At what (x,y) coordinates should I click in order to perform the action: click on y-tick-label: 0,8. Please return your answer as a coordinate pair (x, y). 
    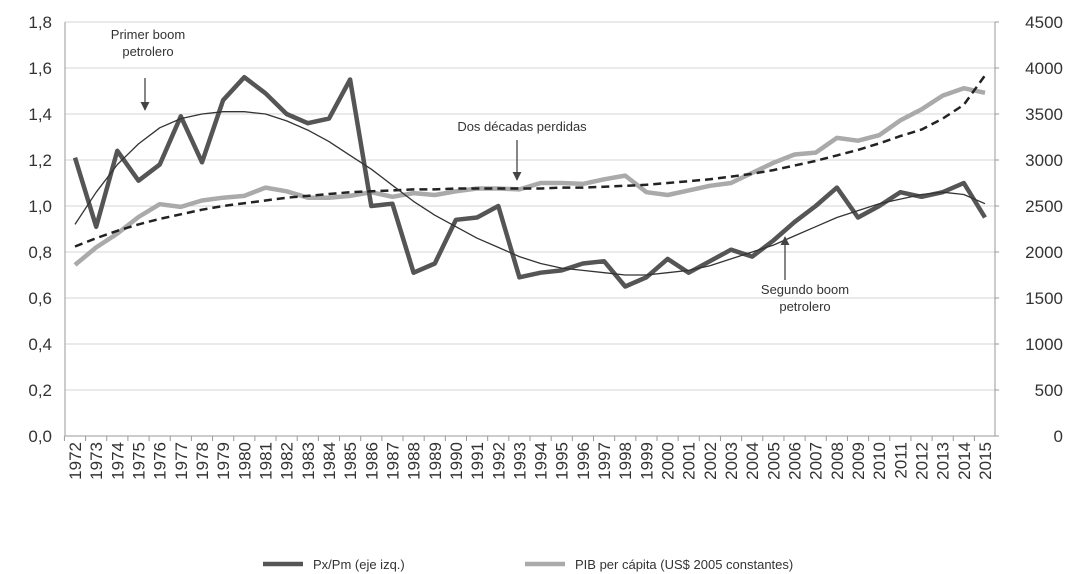
    Looking at the image, I should click on (40, 252).